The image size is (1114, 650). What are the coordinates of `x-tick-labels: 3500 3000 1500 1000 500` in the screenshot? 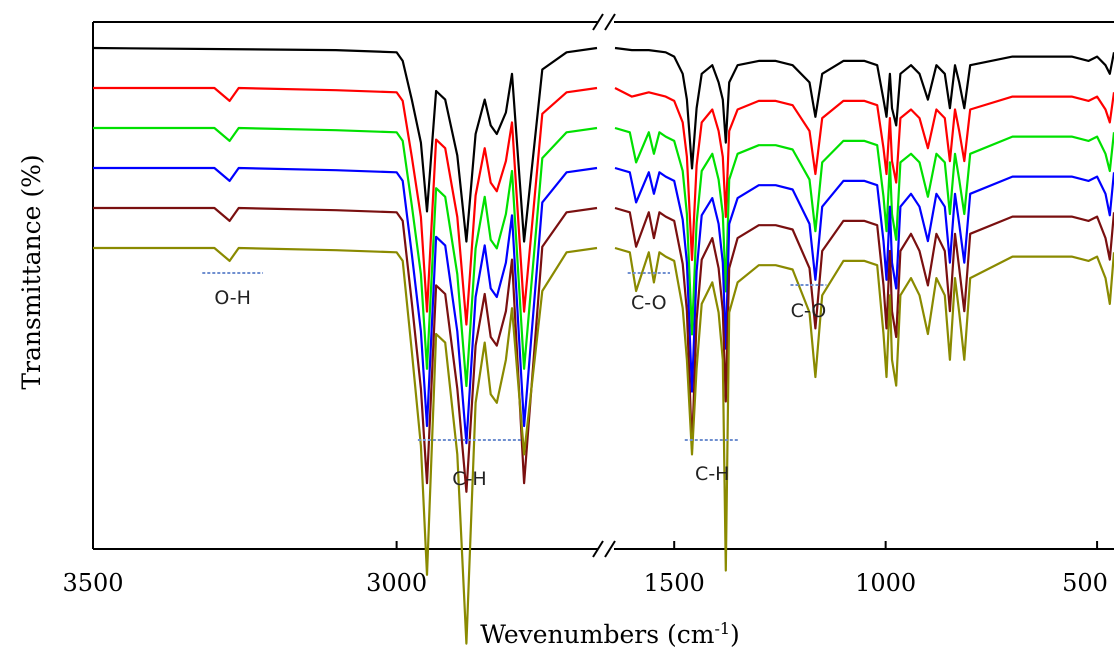 It's located at (584, 583).